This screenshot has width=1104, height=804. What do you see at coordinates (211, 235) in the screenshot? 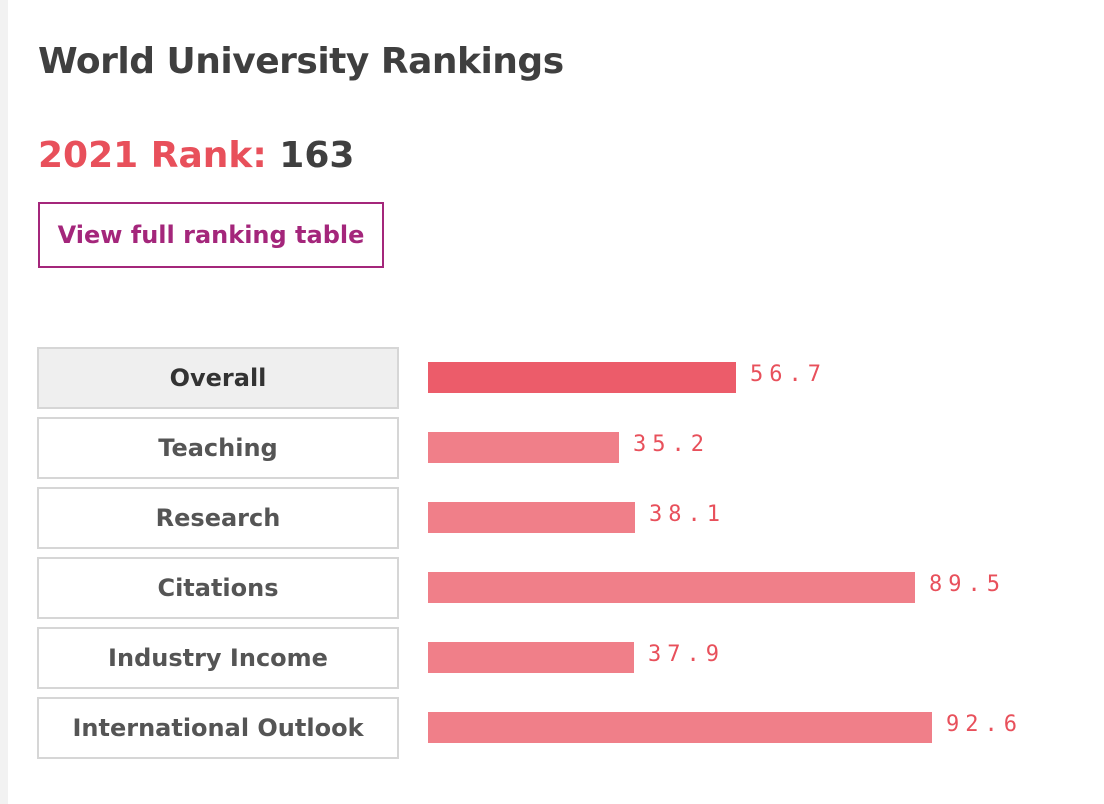
I see `view-full-ranking-button: View full ranking table` at bounding box center [211, 235].